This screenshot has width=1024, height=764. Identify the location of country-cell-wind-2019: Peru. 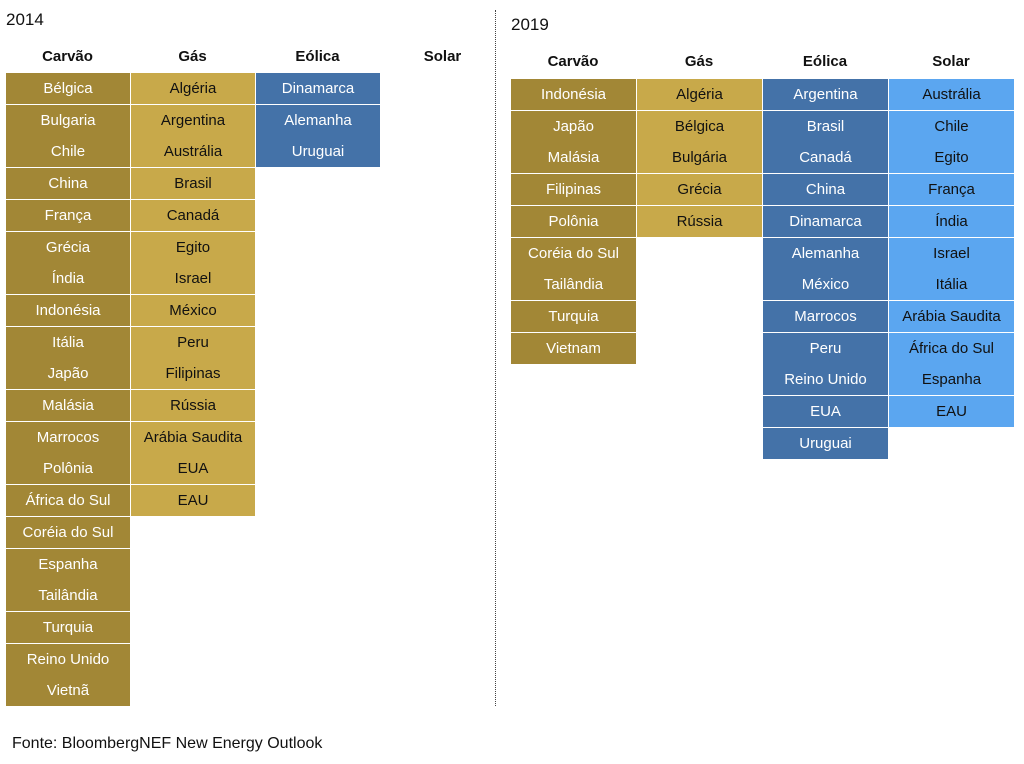
(826, 348).